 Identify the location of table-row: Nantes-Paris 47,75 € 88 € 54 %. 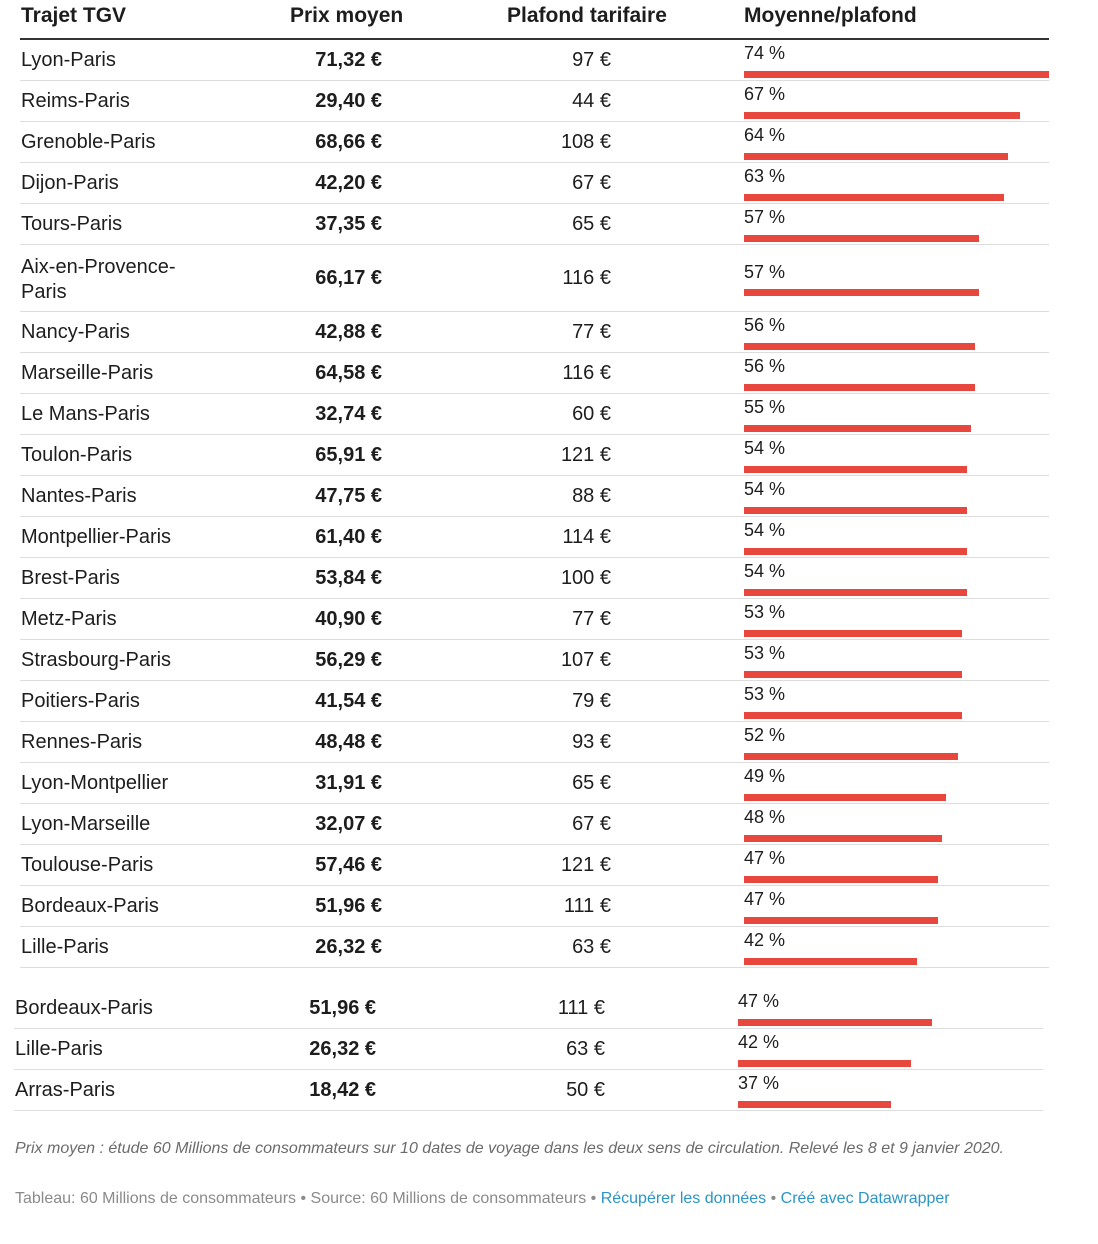
(534, 496).